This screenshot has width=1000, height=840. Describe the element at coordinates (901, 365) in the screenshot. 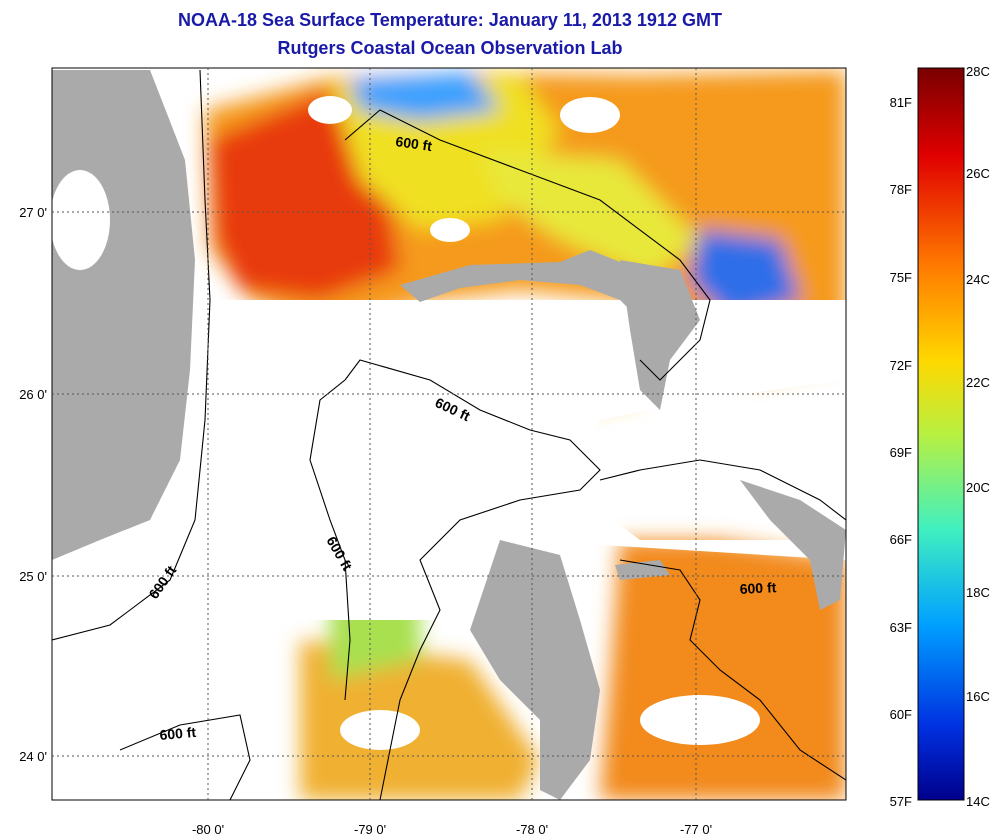

I see `fahrenheit-label: 72F` at that location.